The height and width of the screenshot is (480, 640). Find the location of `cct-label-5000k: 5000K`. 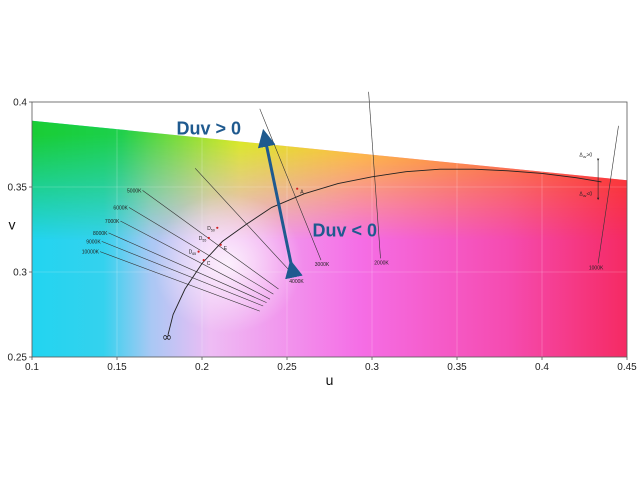

cct-label-5000k: 5000K is located at coordinates (134, 191).